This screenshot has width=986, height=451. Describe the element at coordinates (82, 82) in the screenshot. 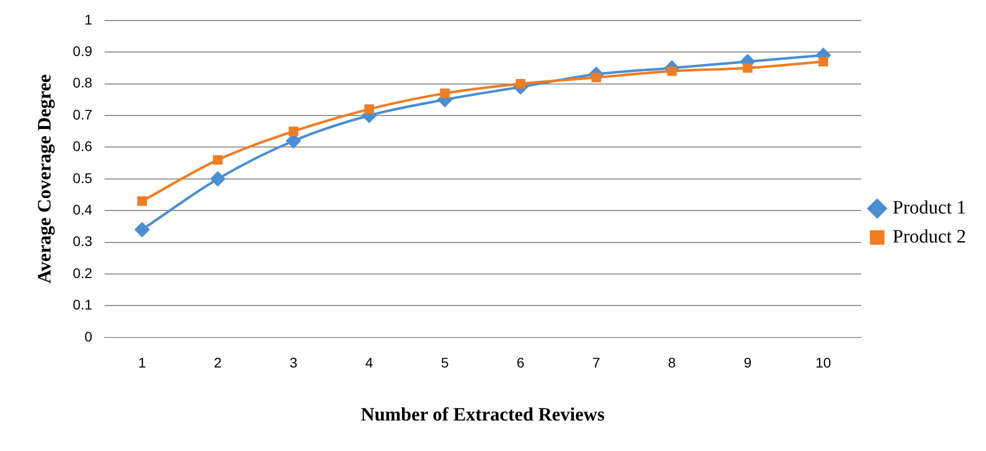

I see `y-tick-label: 0.8` at that location.